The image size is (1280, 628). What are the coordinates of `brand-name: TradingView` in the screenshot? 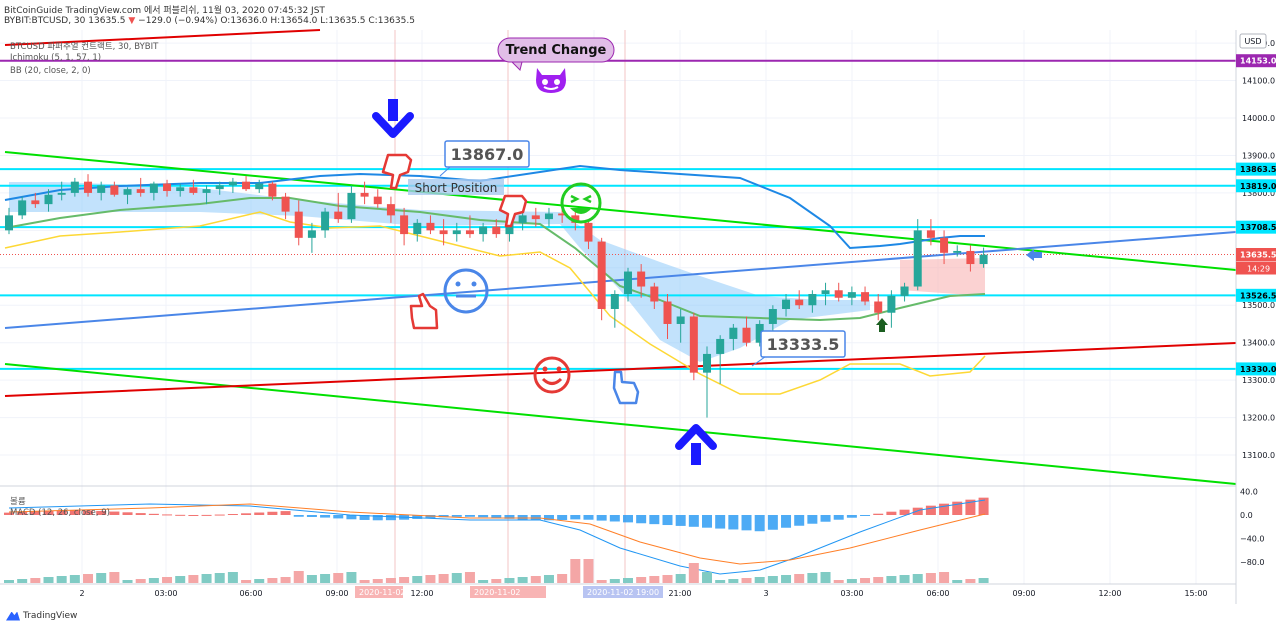 It's located at (50, 616).